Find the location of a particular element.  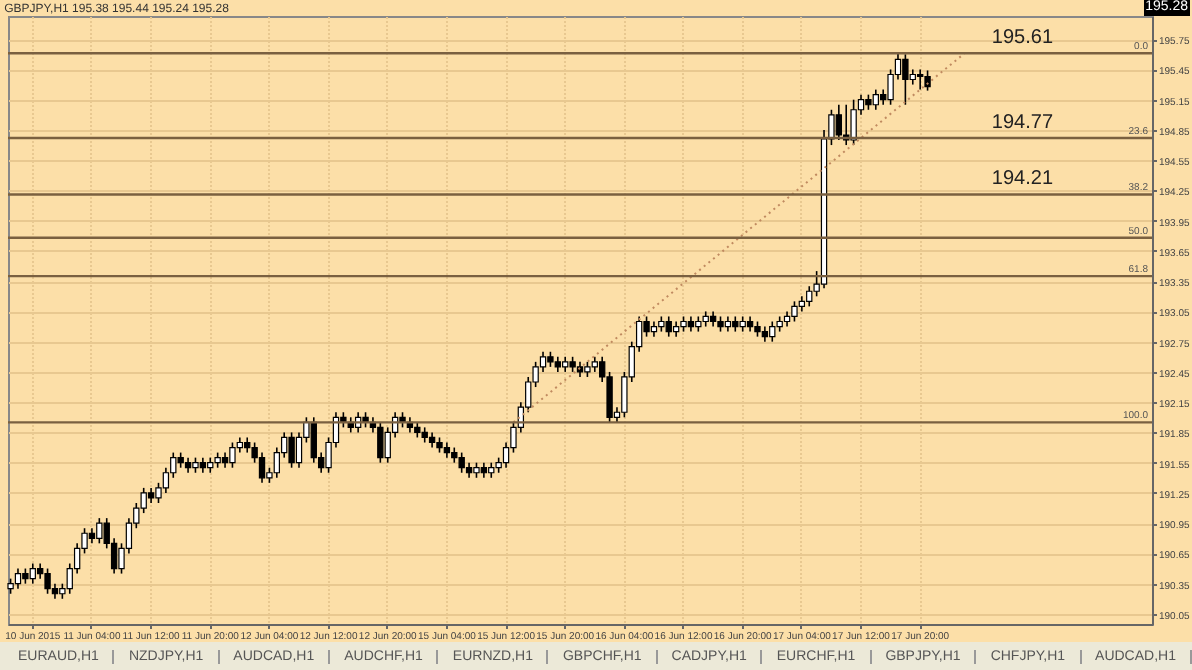

ref-line-label: 195.61 is located at coordinates (1022, 38).